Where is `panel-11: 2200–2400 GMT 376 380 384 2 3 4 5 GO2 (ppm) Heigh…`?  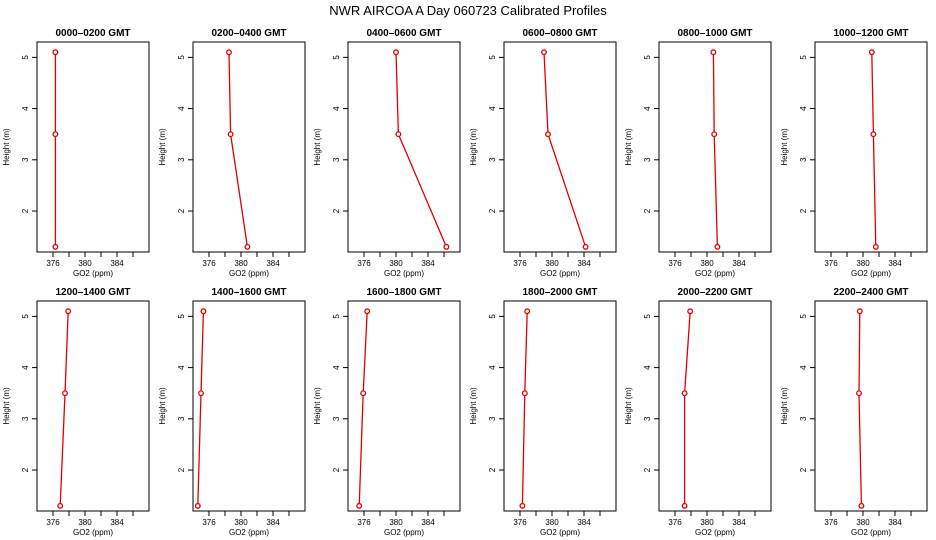
panel-11: 2200–2400 GMT 376 380 384 2 3 4 5 GO2 (ppm) Heigh… is located at coordinates (854, 412).